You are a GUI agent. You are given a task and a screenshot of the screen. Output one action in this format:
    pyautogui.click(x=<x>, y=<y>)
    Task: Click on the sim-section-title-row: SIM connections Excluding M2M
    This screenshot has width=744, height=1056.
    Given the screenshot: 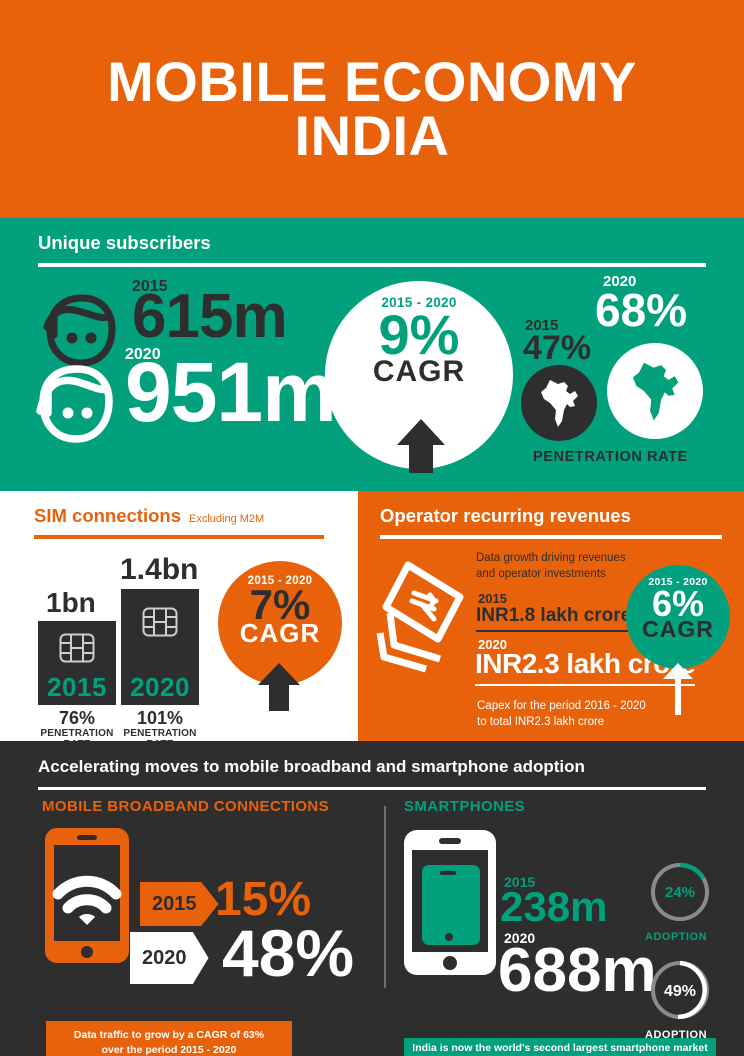 What is the action you would take?
    pyautogui.click(x=179, y=509)
    